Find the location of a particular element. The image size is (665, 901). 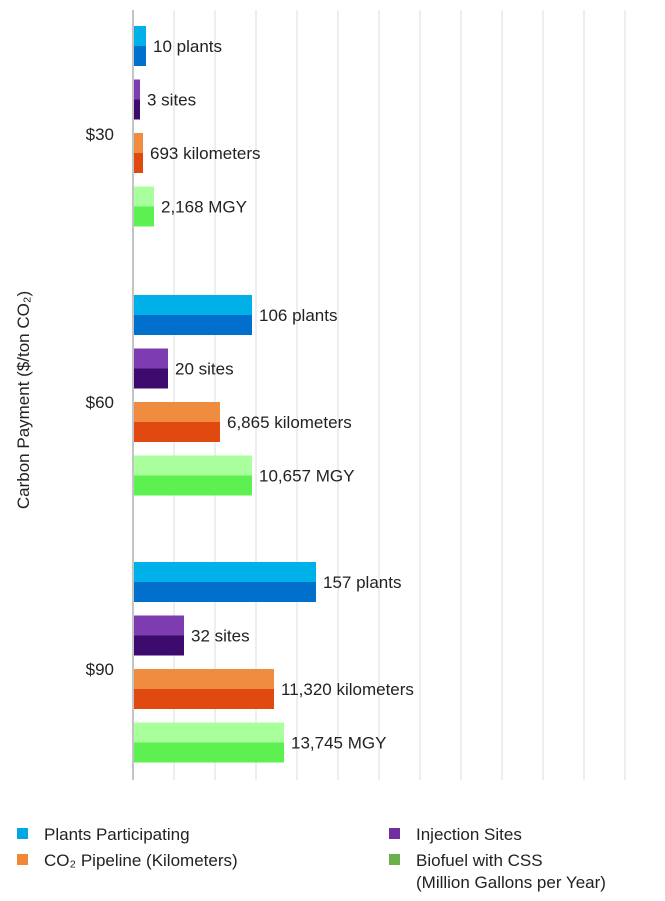

data-label: 10 plants is located at coordinates (187, 46).